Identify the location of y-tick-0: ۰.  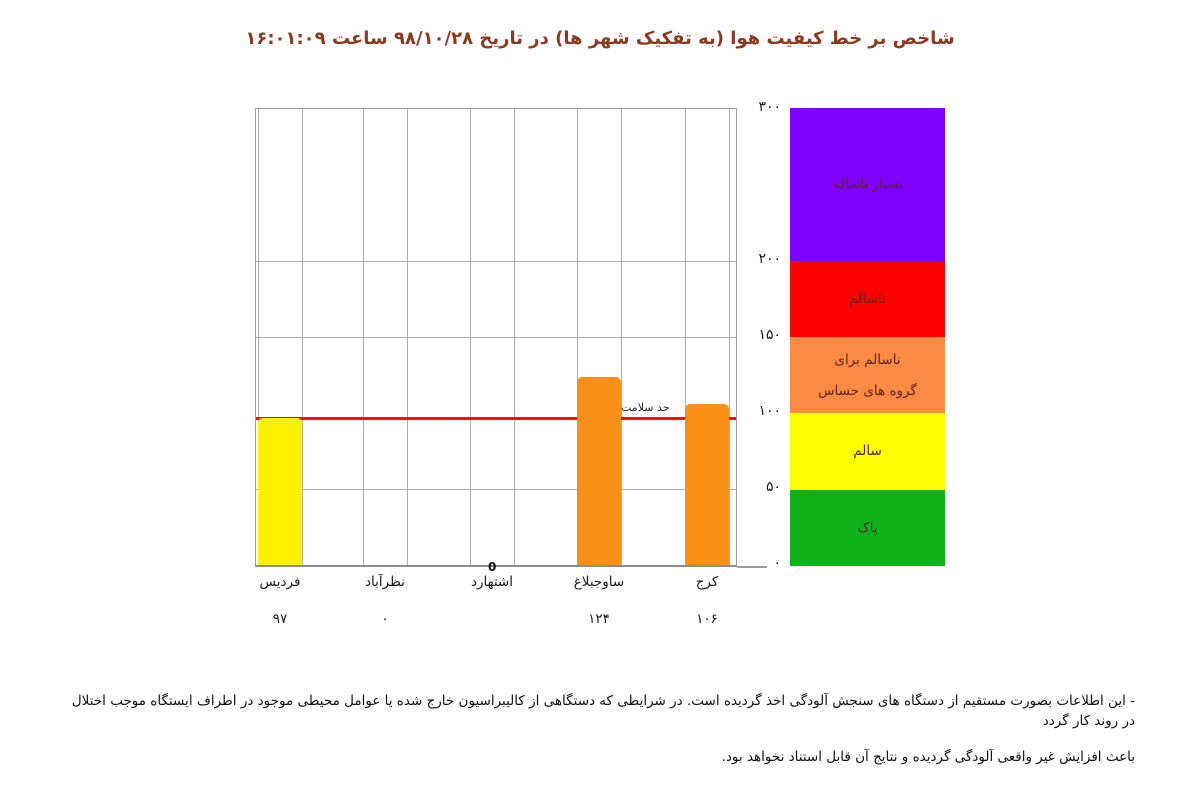
(777, 563).